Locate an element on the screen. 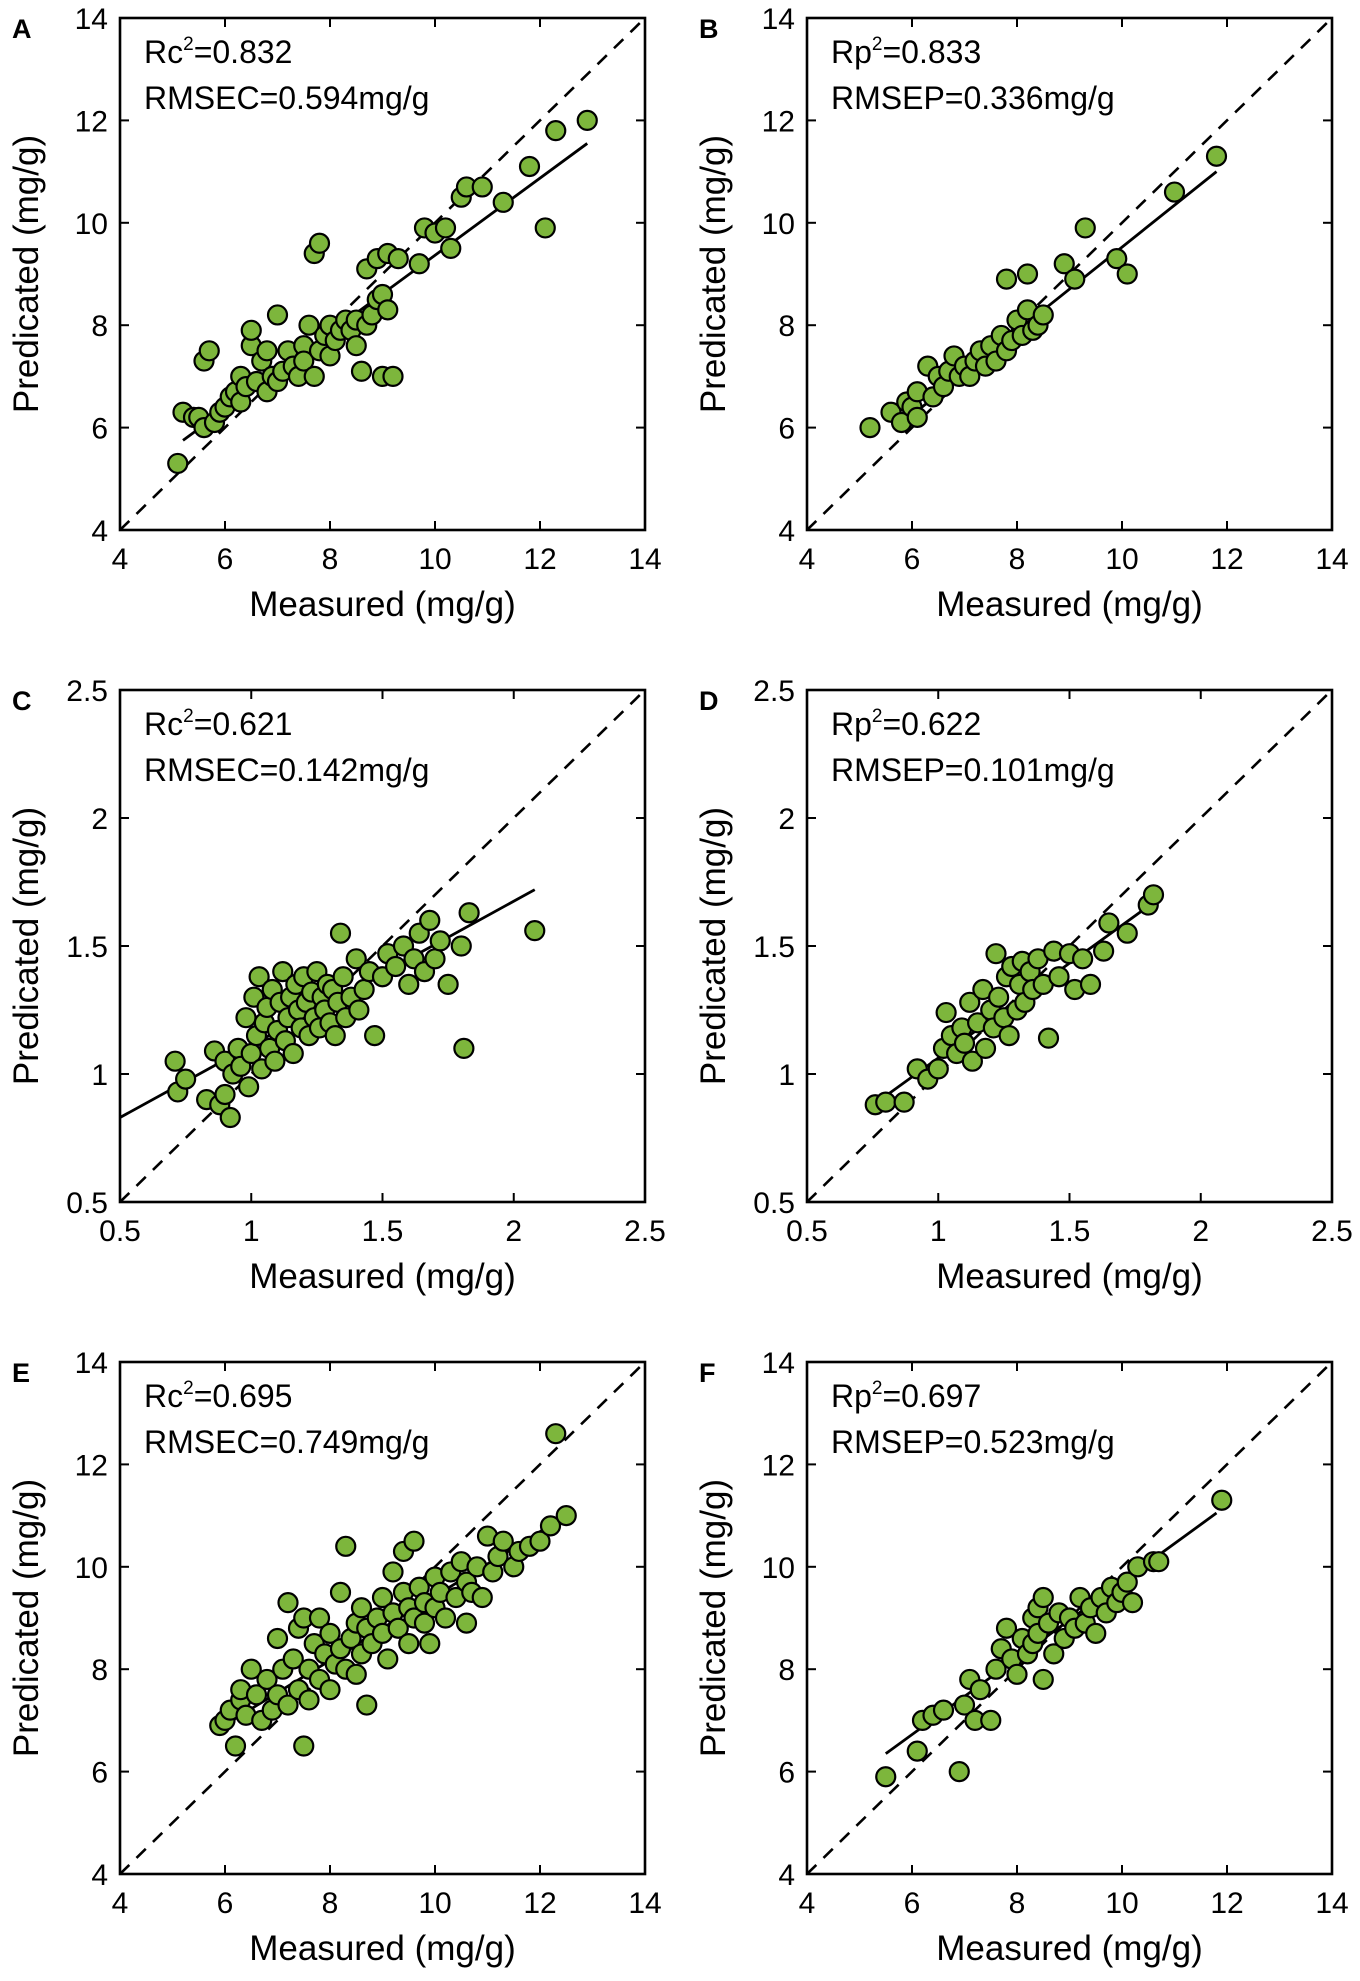 The height and width of the screenshot is (1981, 1360). x-tick-label-d-4: 2.5 is located at coordinates (1332, 1231).